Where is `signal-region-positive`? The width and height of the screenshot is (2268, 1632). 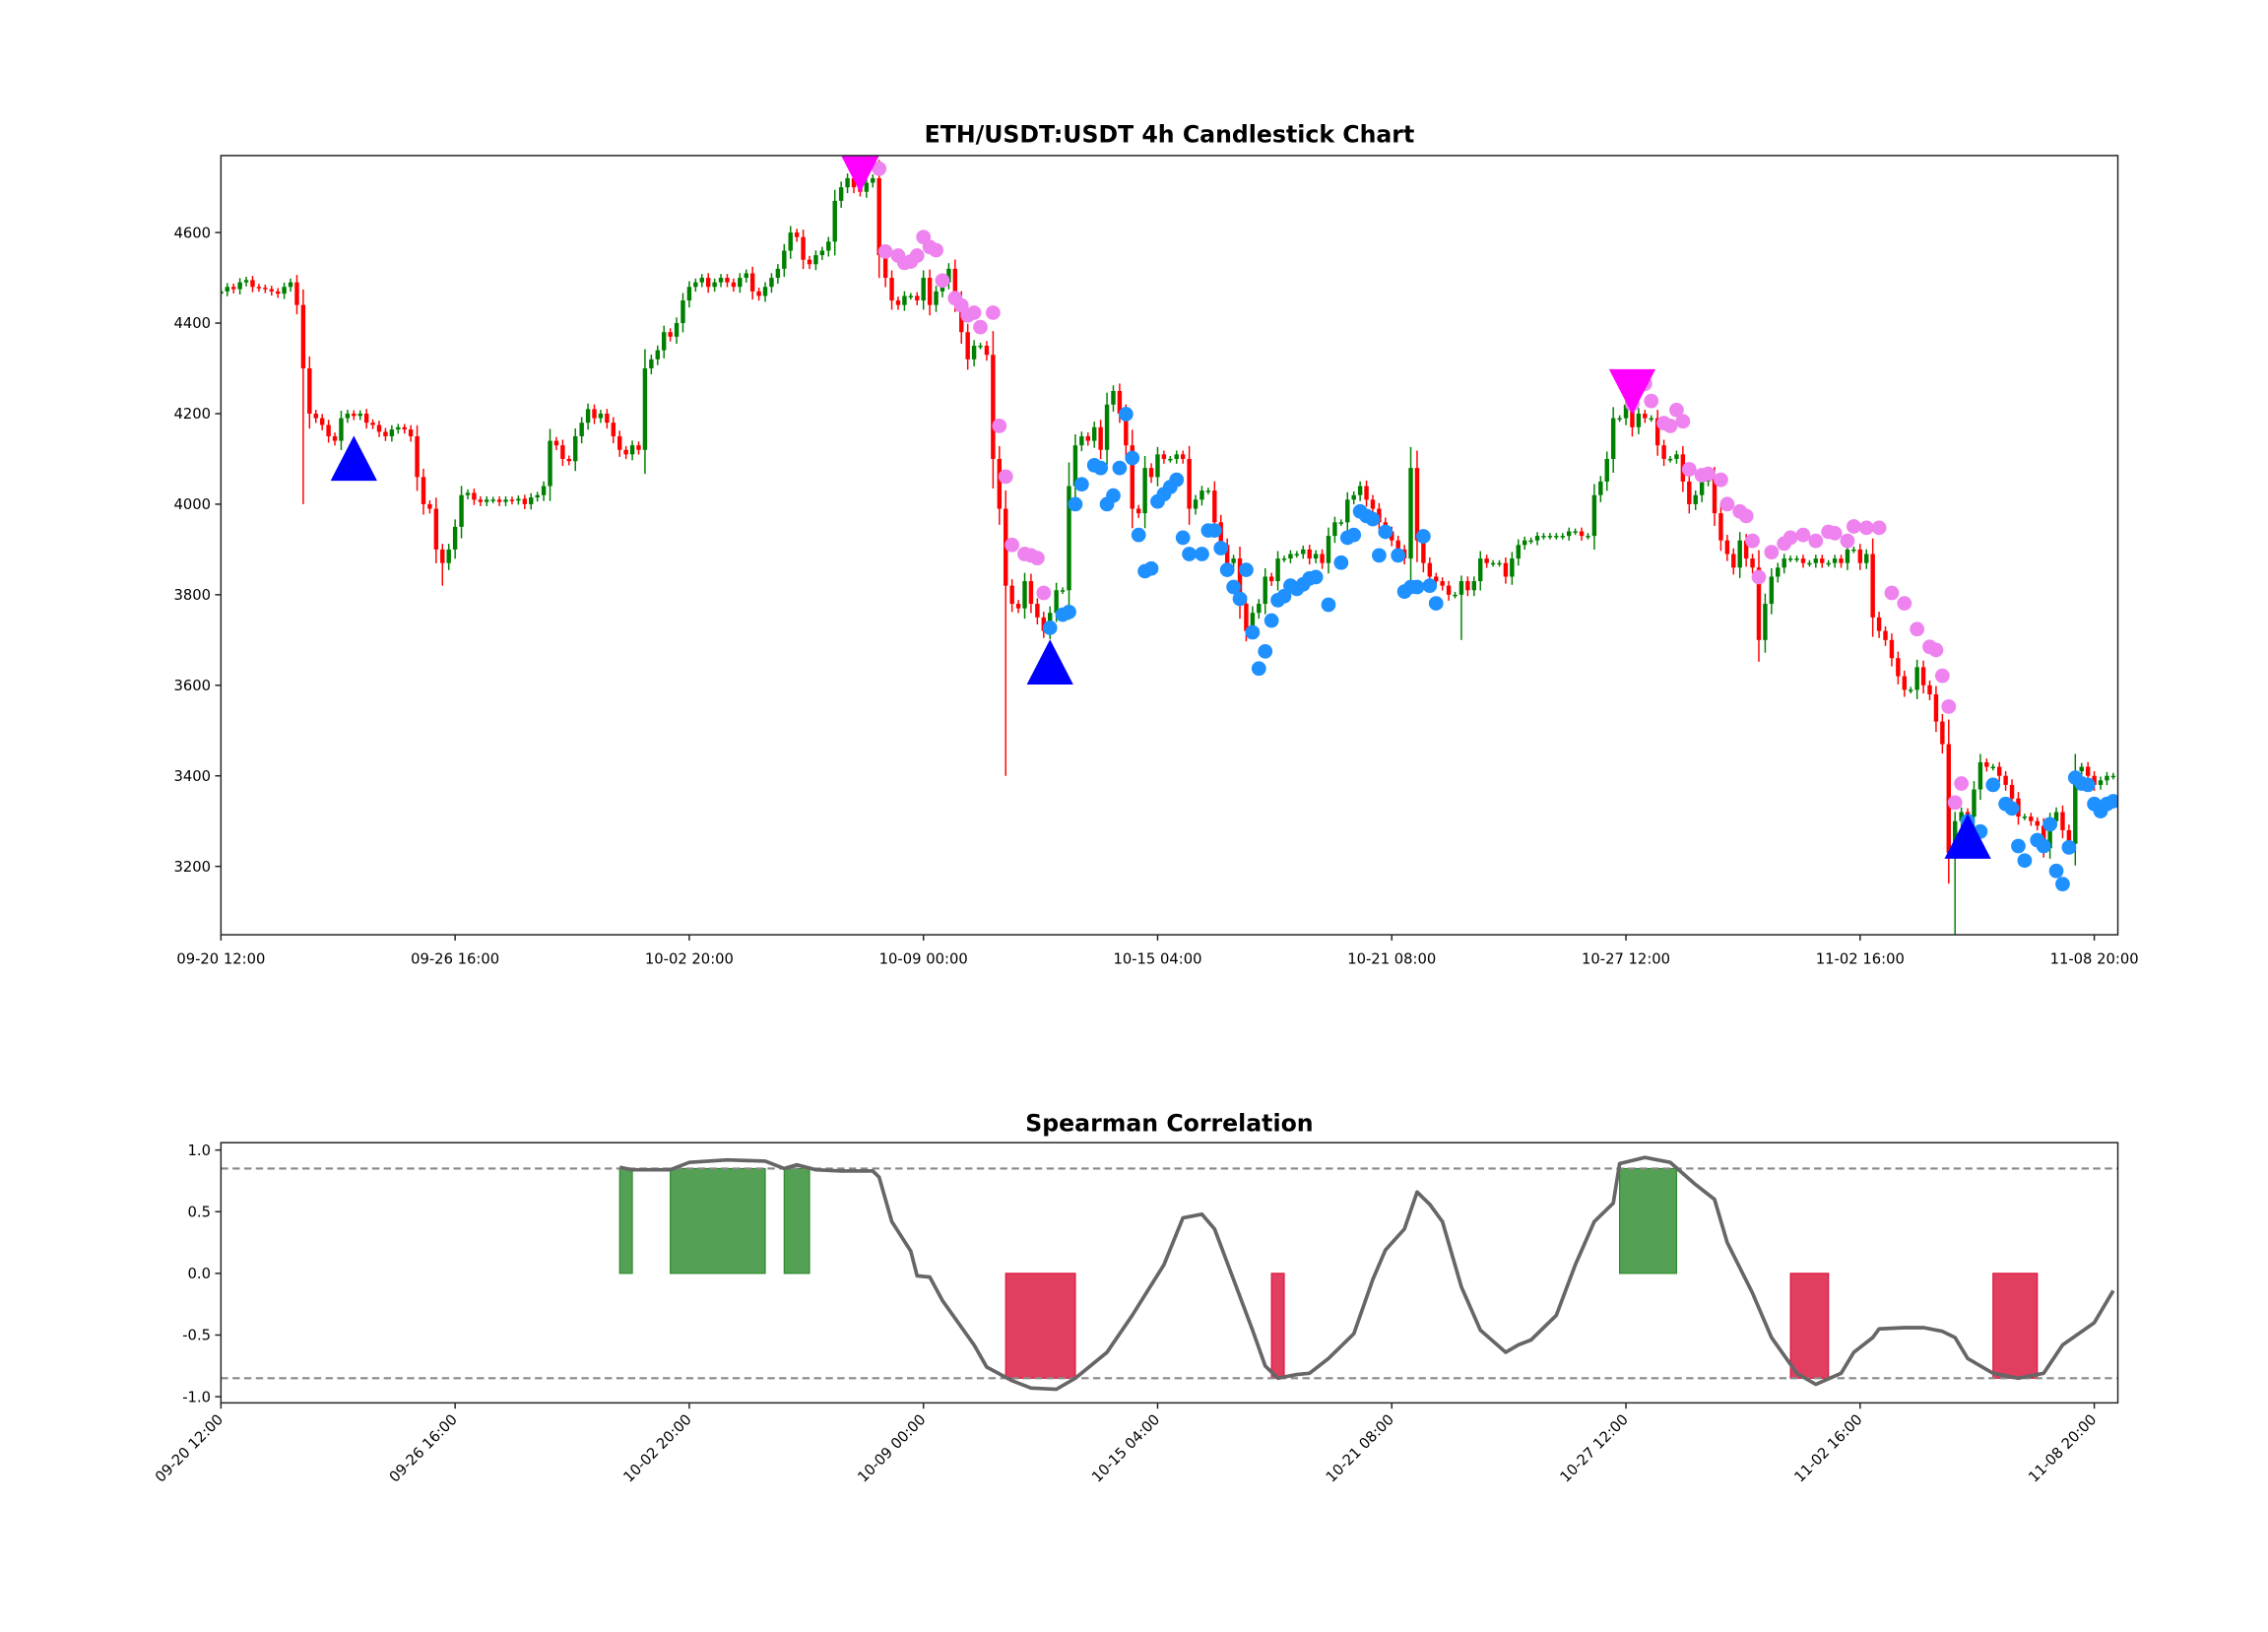
signal-region-positive is located at coordinates (626, 1220).